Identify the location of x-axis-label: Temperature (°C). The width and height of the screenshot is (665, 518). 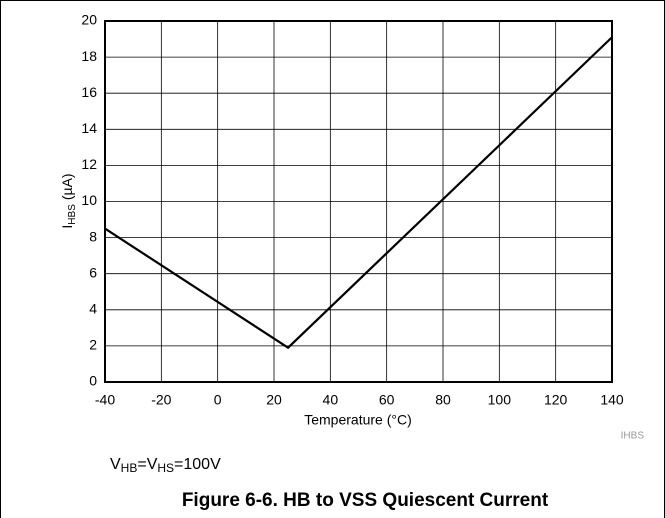
(358, 420).